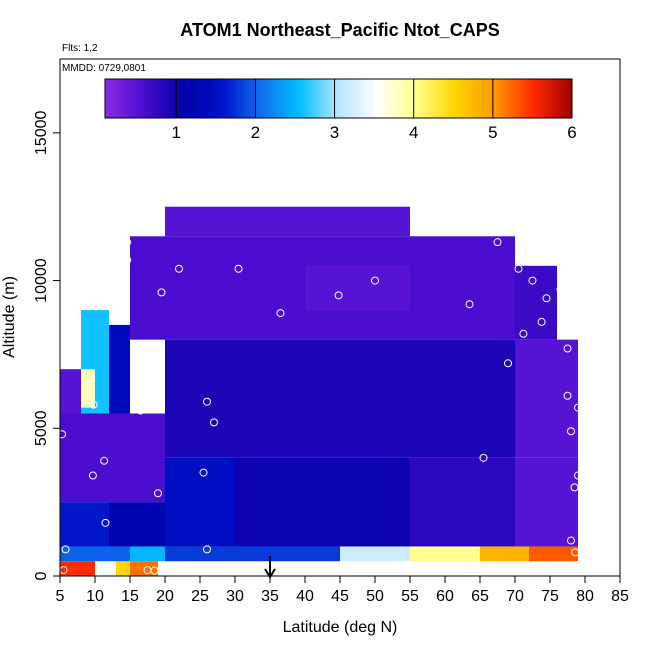 The image size is (650, 650). What do you see at coordinates (235, 596) in the screenshot?
I see `x-tick-label: 30` at bounding box center [235, 596].